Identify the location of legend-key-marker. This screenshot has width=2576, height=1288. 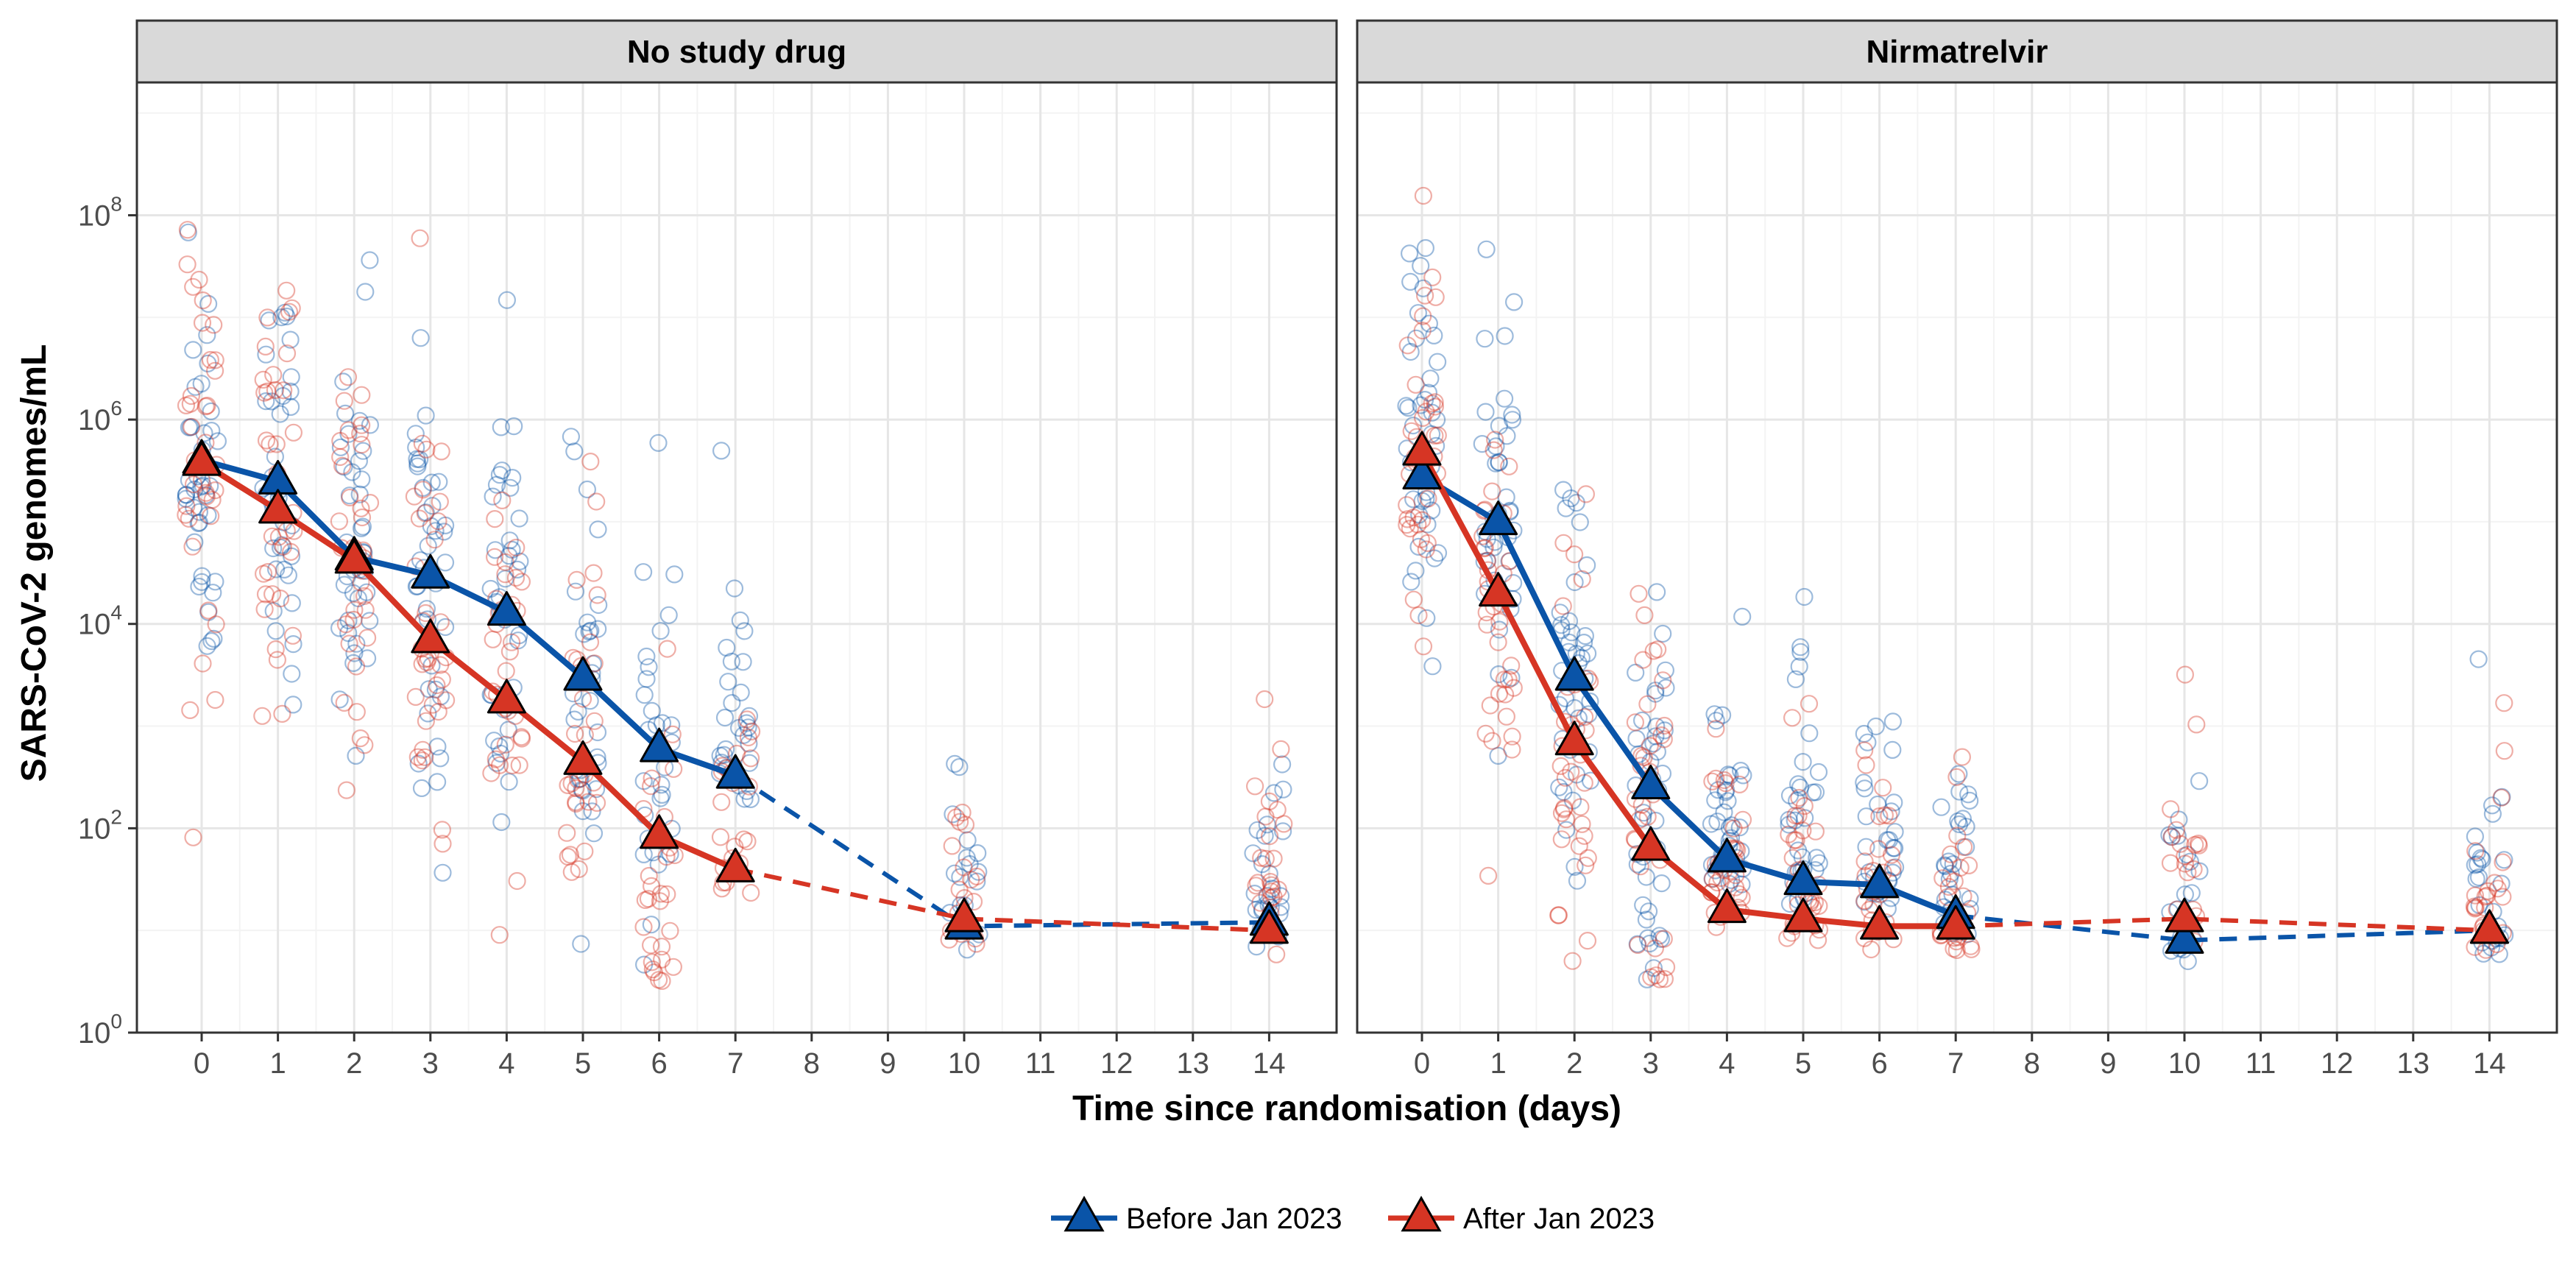
(1421, 1213).